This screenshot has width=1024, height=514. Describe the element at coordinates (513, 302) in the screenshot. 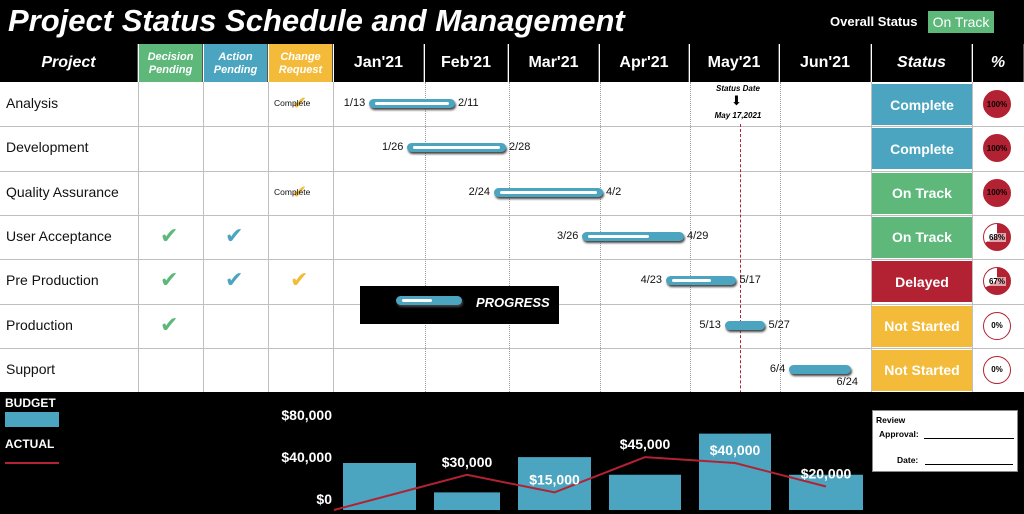

I see `legend-label: PROGRESS` at that location.